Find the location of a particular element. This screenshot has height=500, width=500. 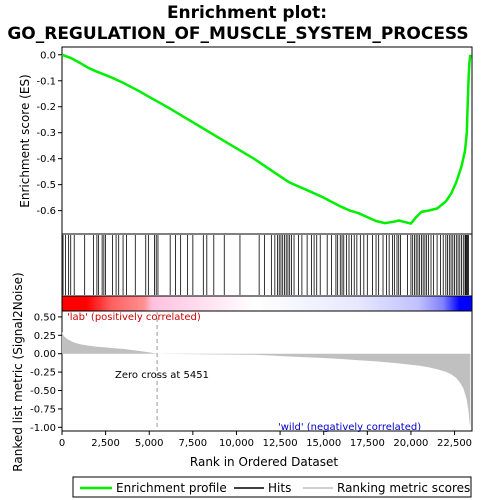

es-y-tick-label: 0.0 is located at coordinates (48, 55).